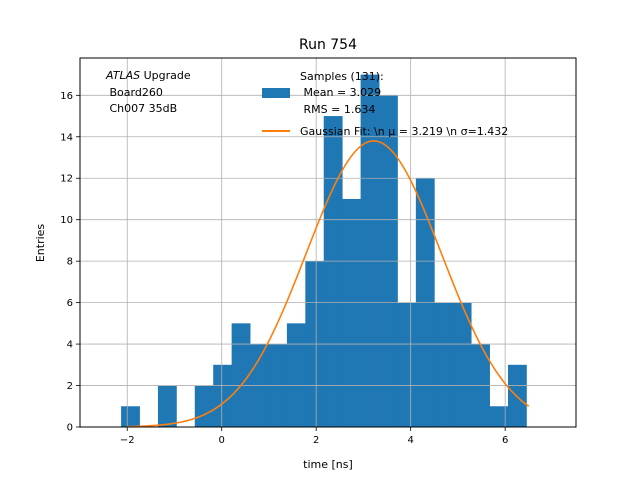 This screenshot has width=640, height=480. I want to click on x-tick-label: 6, so click(505, 440).